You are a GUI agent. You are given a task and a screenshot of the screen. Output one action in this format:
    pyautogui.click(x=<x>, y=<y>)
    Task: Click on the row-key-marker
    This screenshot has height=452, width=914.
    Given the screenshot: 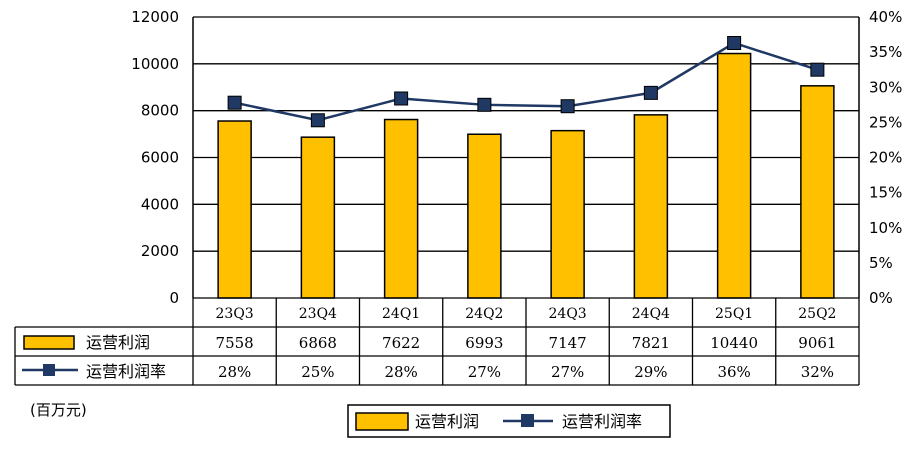 What is the action you would take?
    pyautogui.click(x=49, y=370)
    